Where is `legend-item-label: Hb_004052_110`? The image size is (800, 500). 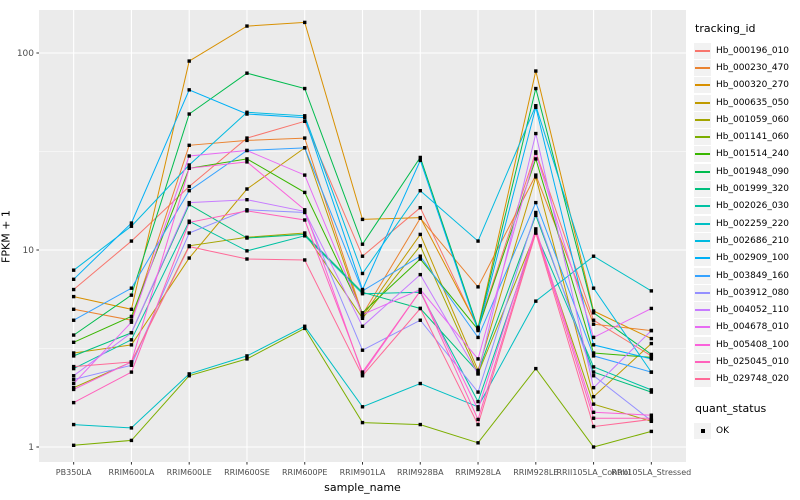
legend-item-label: Hb_004052_110 is located at coordinates (753, 310).